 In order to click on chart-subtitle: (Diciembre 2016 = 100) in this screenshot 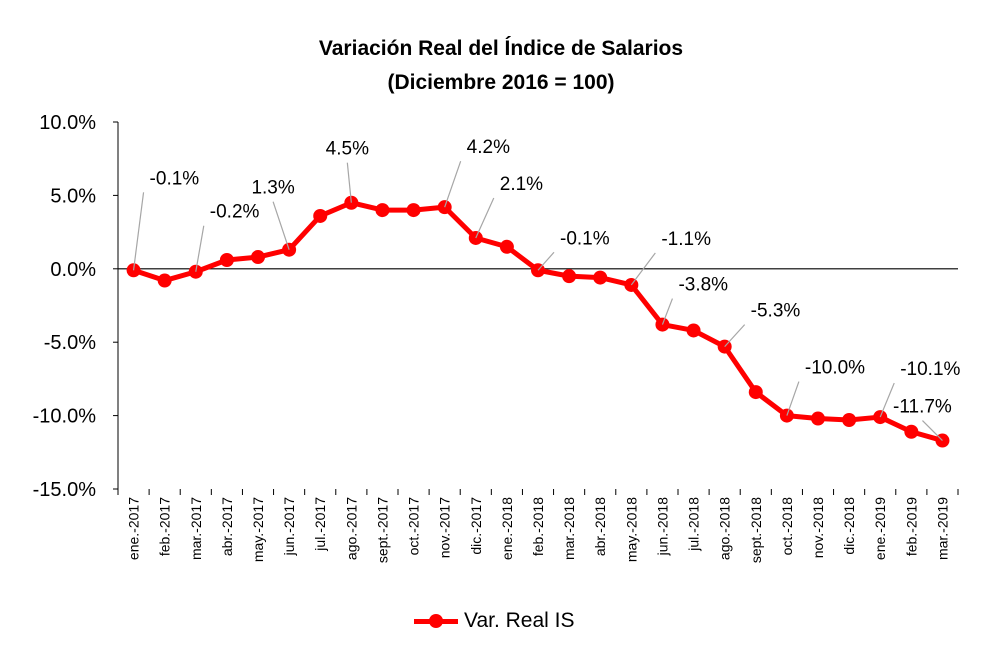, I will do `click(501, 82)`.